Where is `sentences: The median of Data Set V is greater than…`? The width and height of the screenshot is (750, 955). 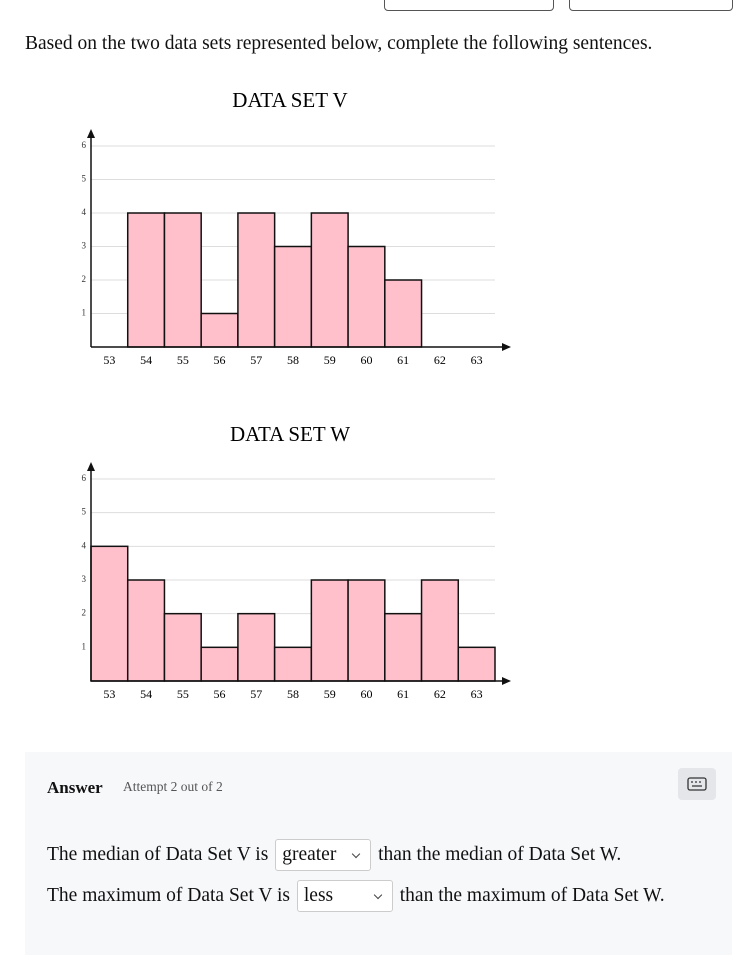 sentences: The median of Data Set V is greater than… is located at coordinates (377, 875).